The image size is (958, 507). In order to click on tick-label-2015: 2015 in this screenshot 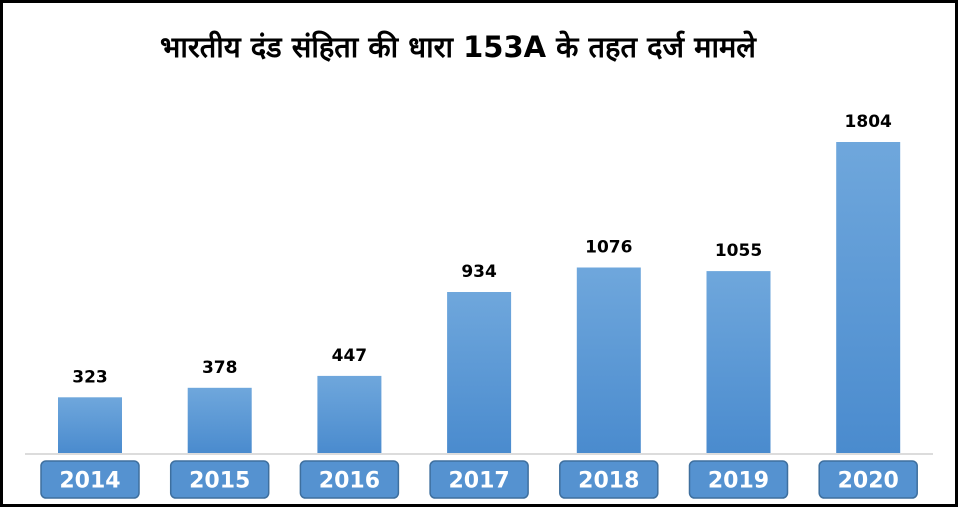, I will do `click(219, 481)`.